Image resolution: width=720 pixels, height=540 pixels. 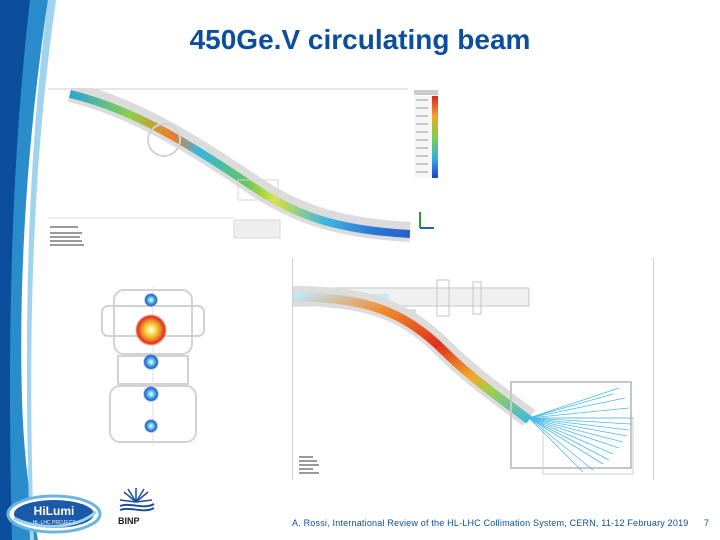 I want to click on hilumi-logo: HiLumi HL-LHC PROJECT, so click(x=54, y=516).